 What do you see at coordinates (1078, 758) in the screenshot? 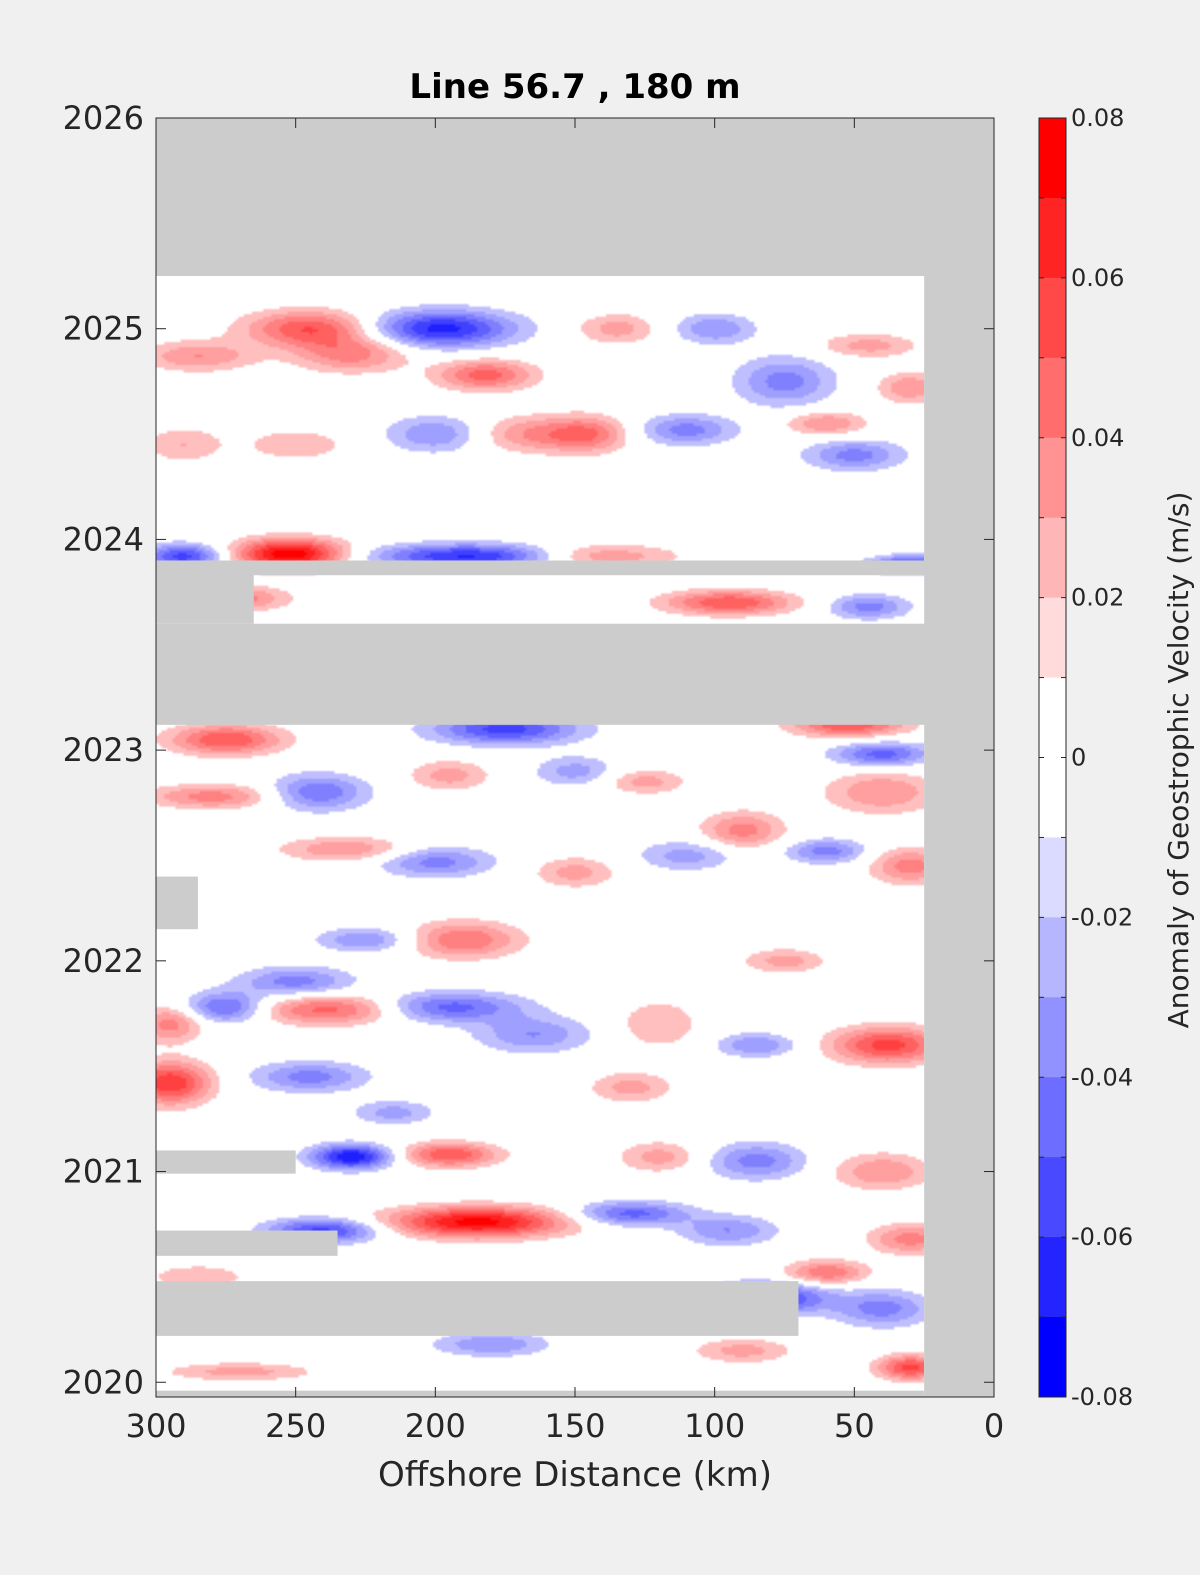
I see `colorbar-tick-label: 0` at bounding box center [1078, 758].